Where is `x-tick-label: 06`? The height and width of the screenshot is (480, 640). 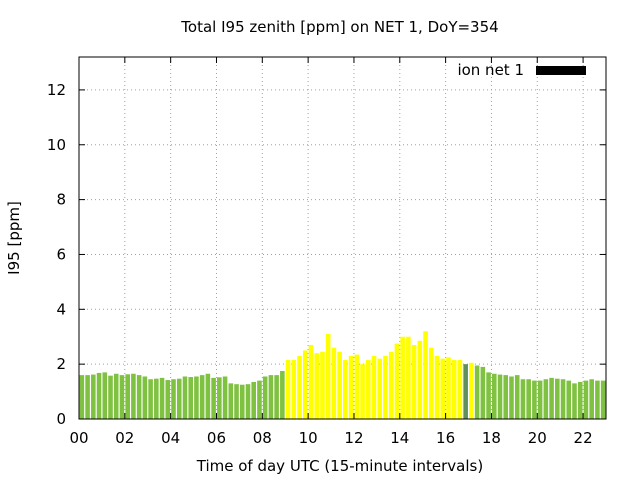
x-tick-label: 06 is located at coordinates (216, 438).